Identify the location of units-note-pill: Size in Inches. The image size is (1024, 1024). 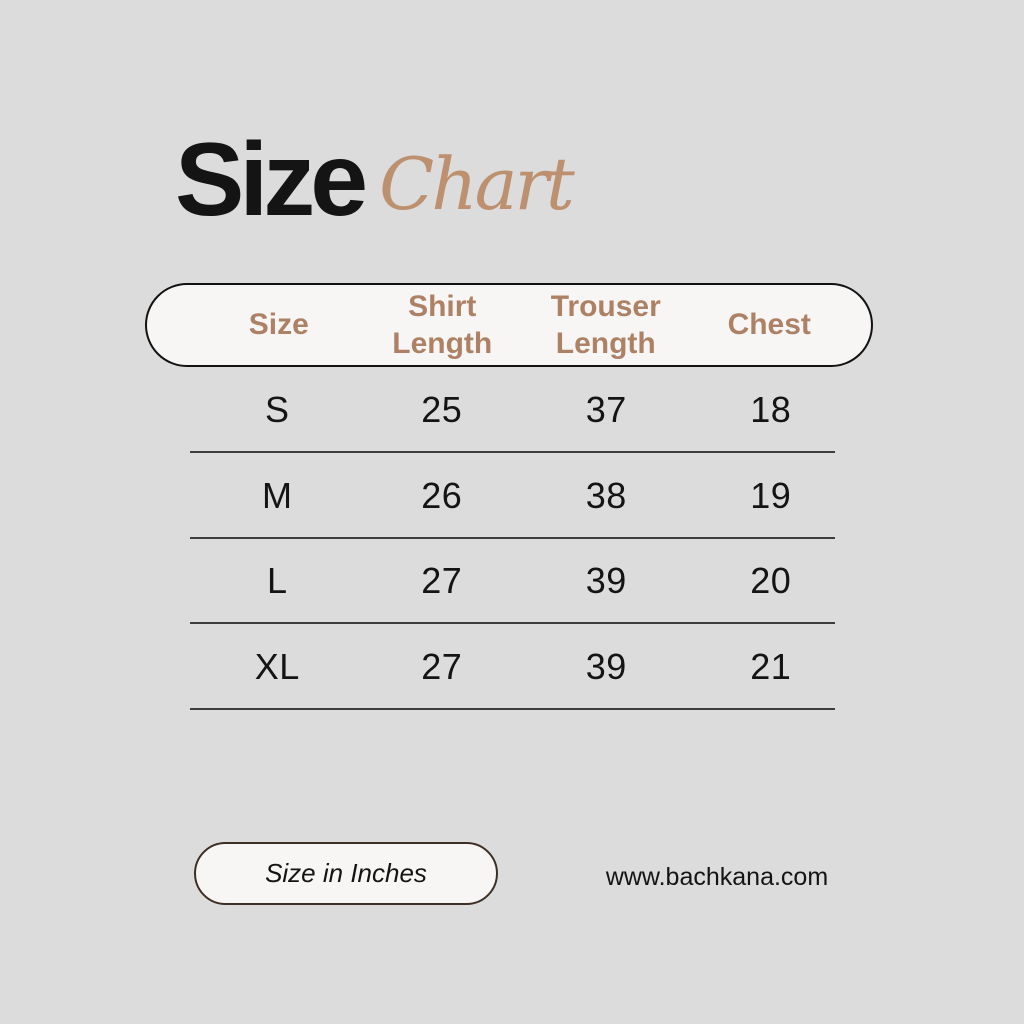
(346, 873).